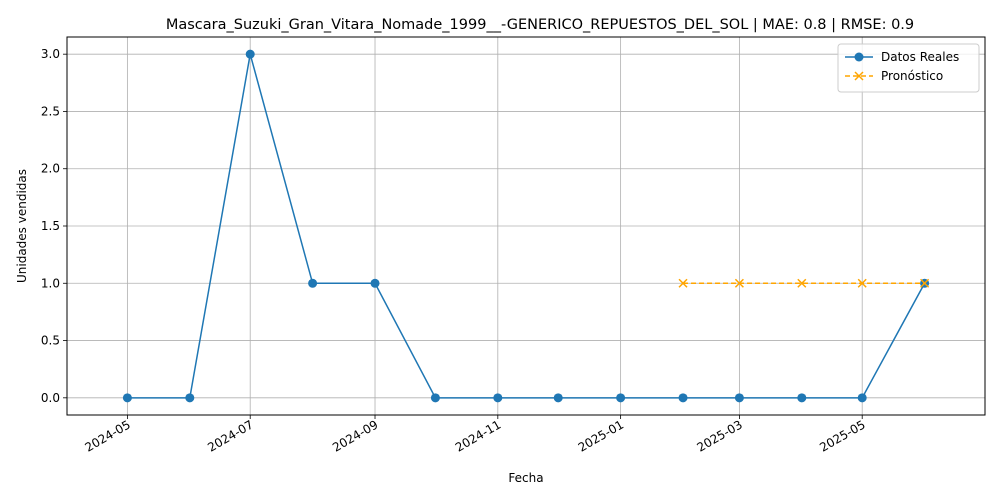 The height and width of the screenshot is (500, 1000). I want to click on y-axis: 0.0 0.5 1.0 1.5 2.0 2.5 3.0, so click(54, 226).